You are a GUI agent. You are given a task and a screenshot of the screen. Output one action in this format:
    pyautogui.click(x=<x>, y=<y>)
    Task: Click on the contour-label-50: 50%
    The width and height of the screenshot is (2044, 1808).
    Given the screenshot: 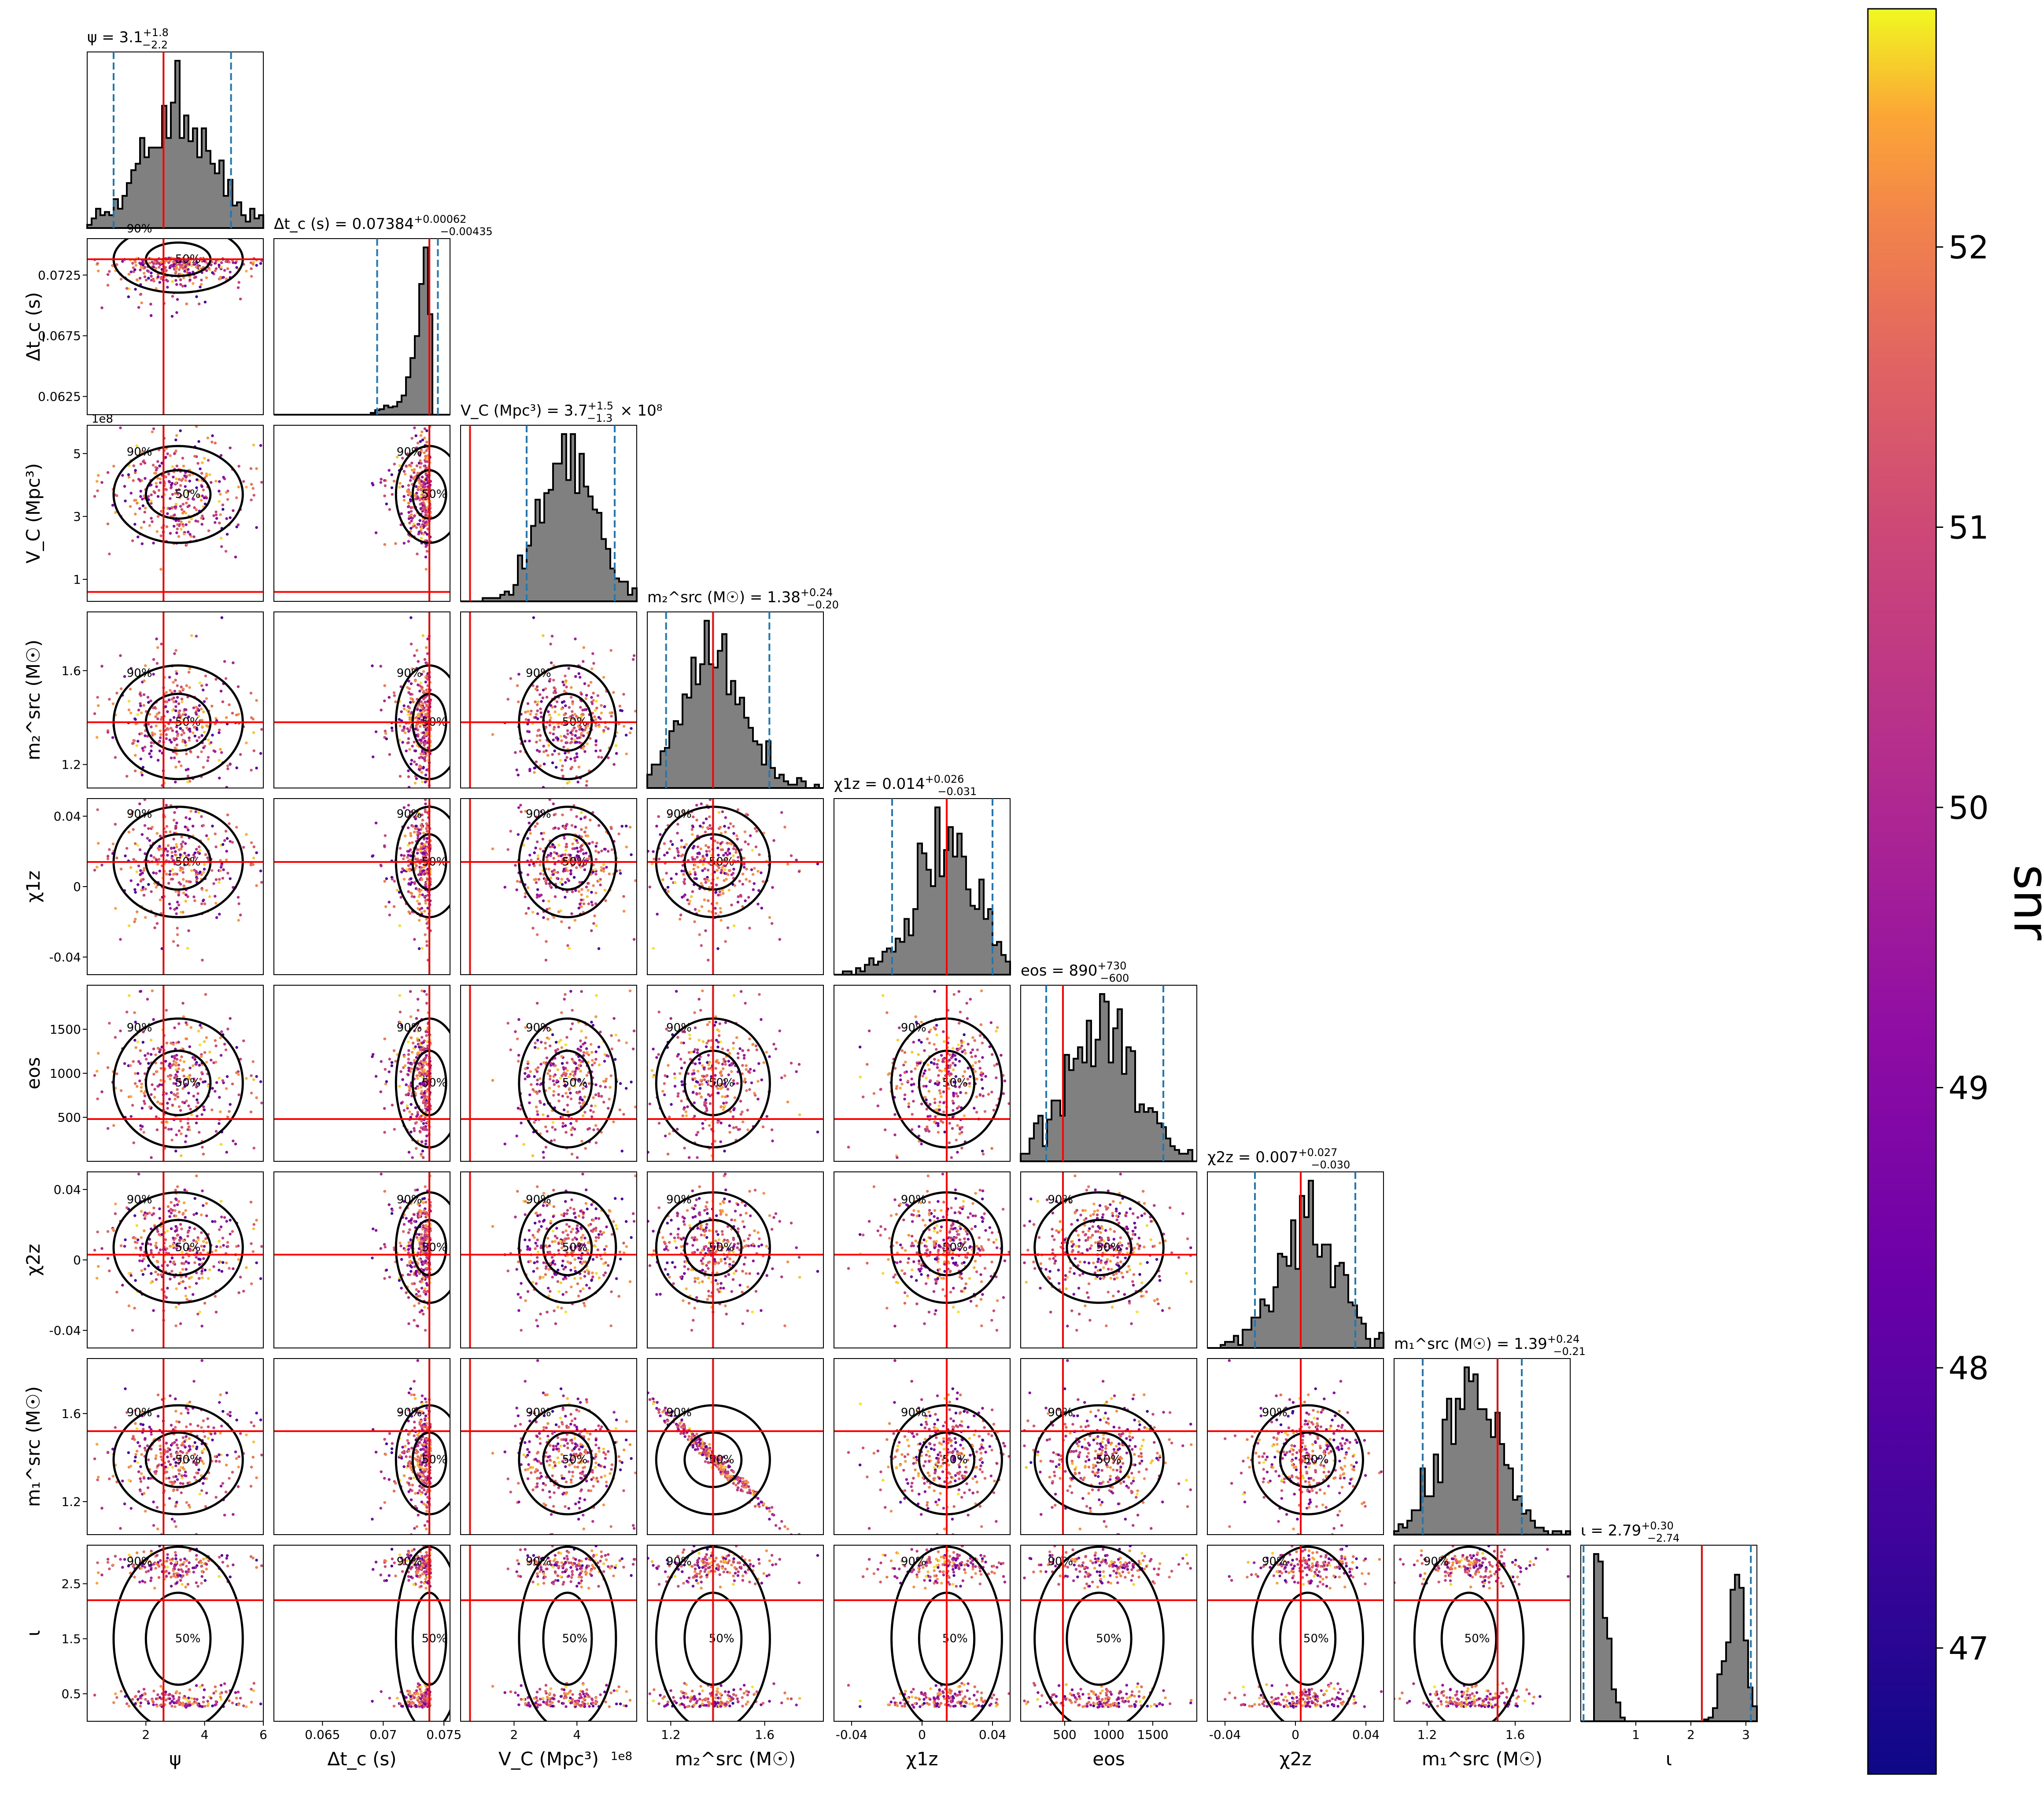 What is the action you would take?
    pyautogui.click(x=434, y=1083)
    